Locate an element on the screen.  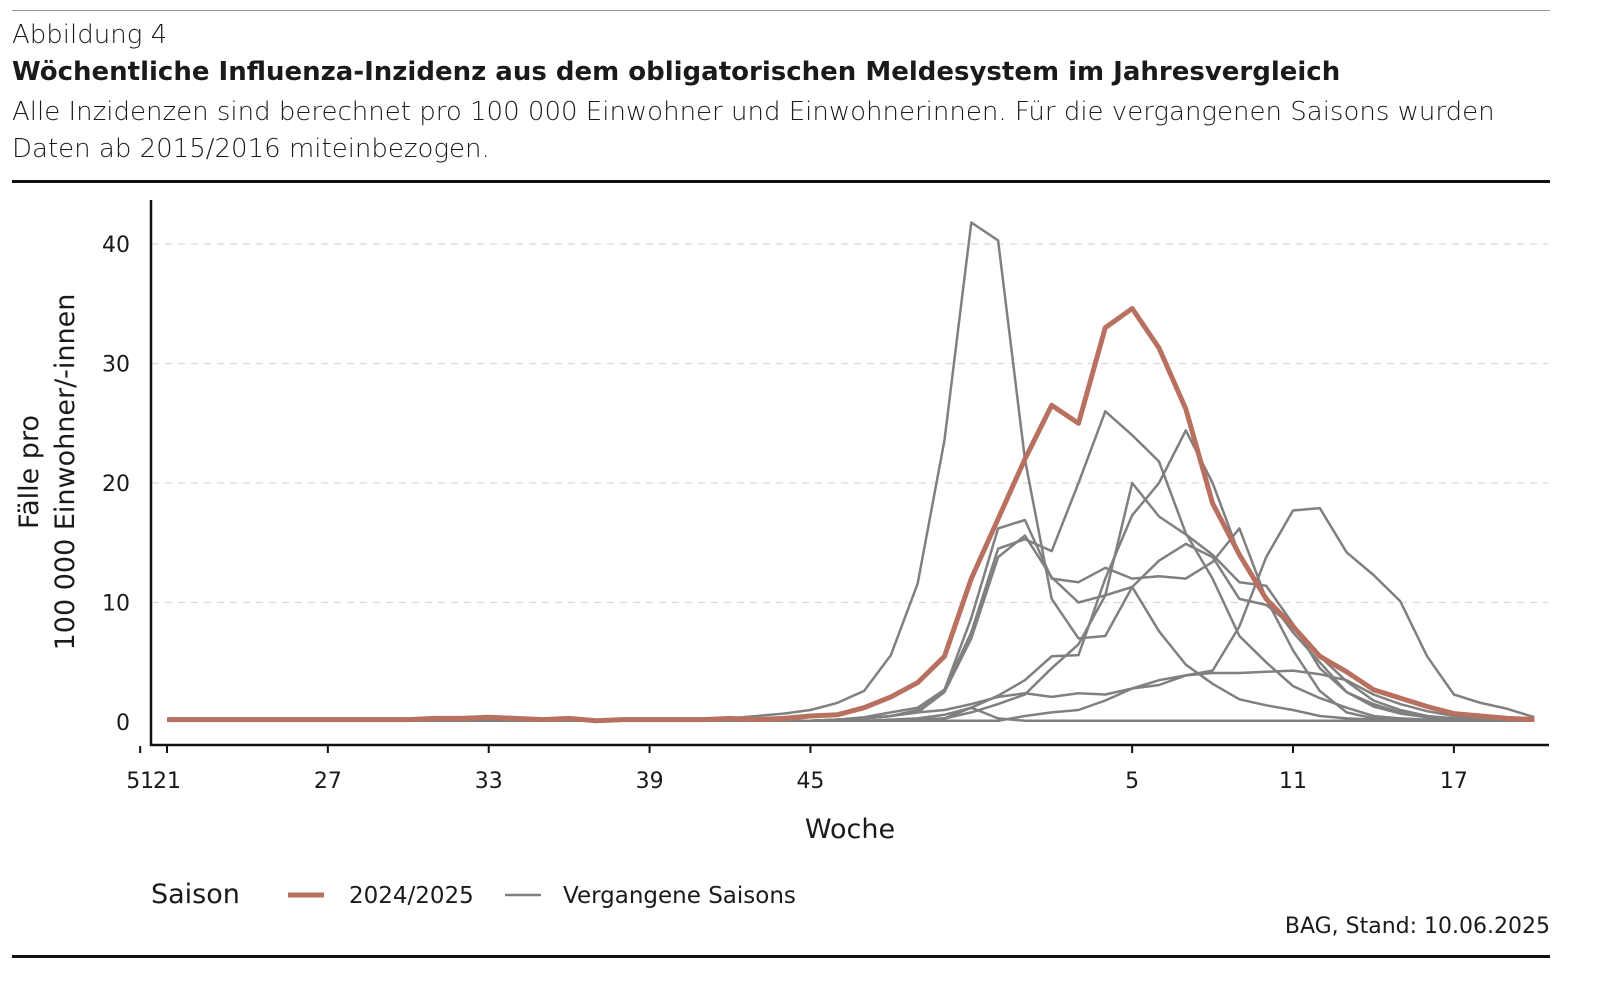
y-tick-label: 30 is located at coordinates (116, 365).